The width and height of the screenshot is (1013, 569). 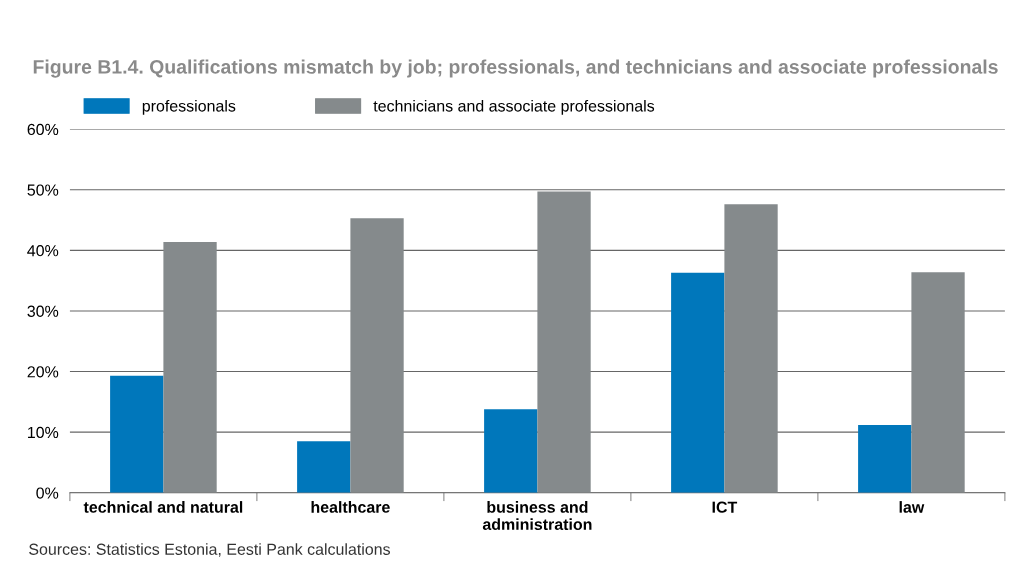 I want to click on legend-label: technicians and associate professionals, so click(x=514, y=107).